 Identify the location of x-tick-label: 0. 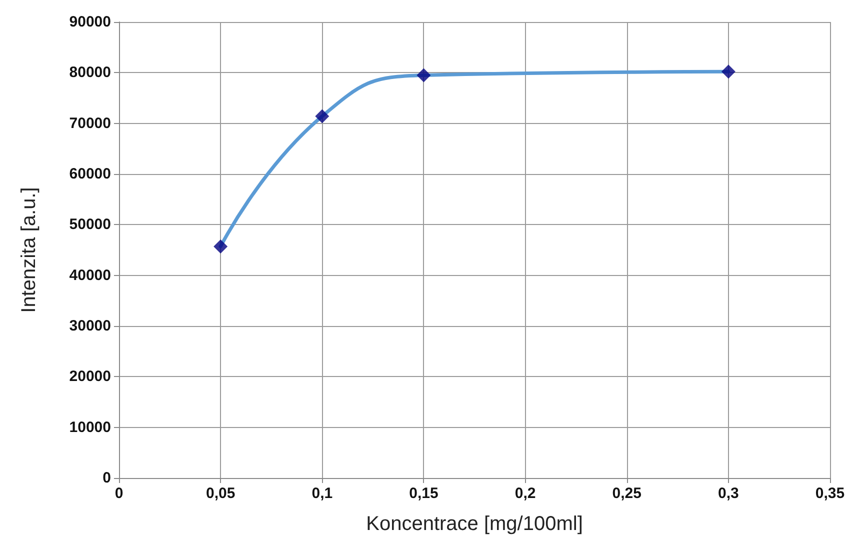
(119, 493).